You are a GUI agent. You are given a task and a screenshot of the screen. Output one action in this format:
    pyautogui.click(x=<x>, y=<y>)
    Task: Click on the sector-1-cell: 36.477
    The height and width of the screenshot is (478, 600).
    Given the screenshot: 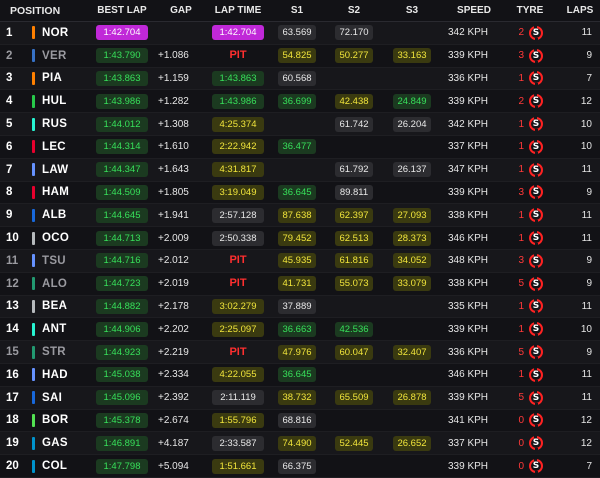 What is the action you would take?
    pyautogui.click(x=297, y=147)
    